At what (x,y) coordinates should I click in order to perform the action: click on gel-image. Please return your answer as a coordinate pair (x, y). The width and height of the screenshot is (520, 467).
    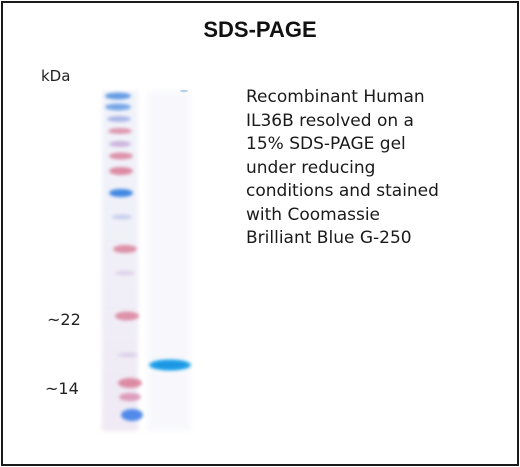
    Looking at the image, I should click on (146, 260).